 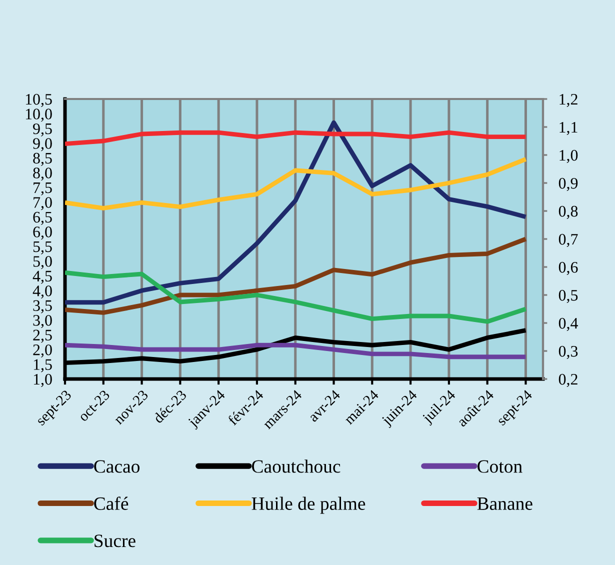 I want to click on y-tick-label: 6,0, so click(x=42, y=233).